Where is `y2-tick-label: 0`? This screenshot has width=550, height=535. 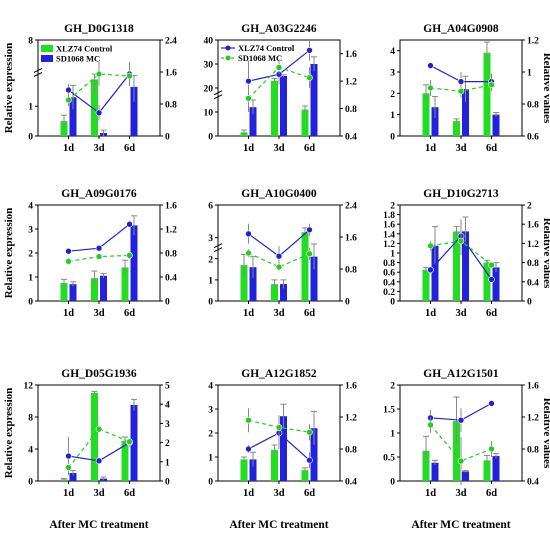 y2-tick-label: 0 is located at coordinates (167, 303).